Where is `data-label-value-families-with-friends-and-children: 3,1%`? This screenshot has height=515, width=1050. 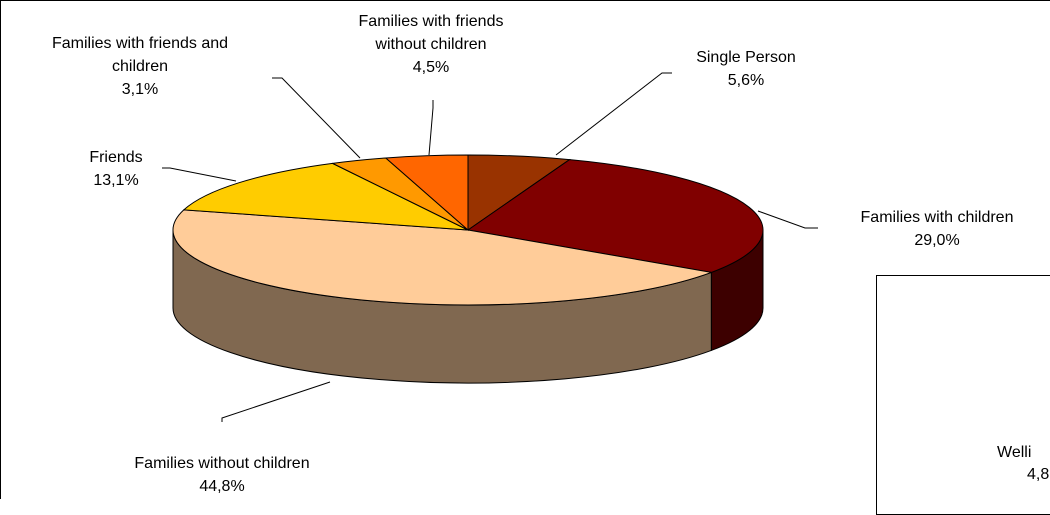 data-label-value-families-with-friends-and-children: 3,1% is located at coordinates (140, 89).